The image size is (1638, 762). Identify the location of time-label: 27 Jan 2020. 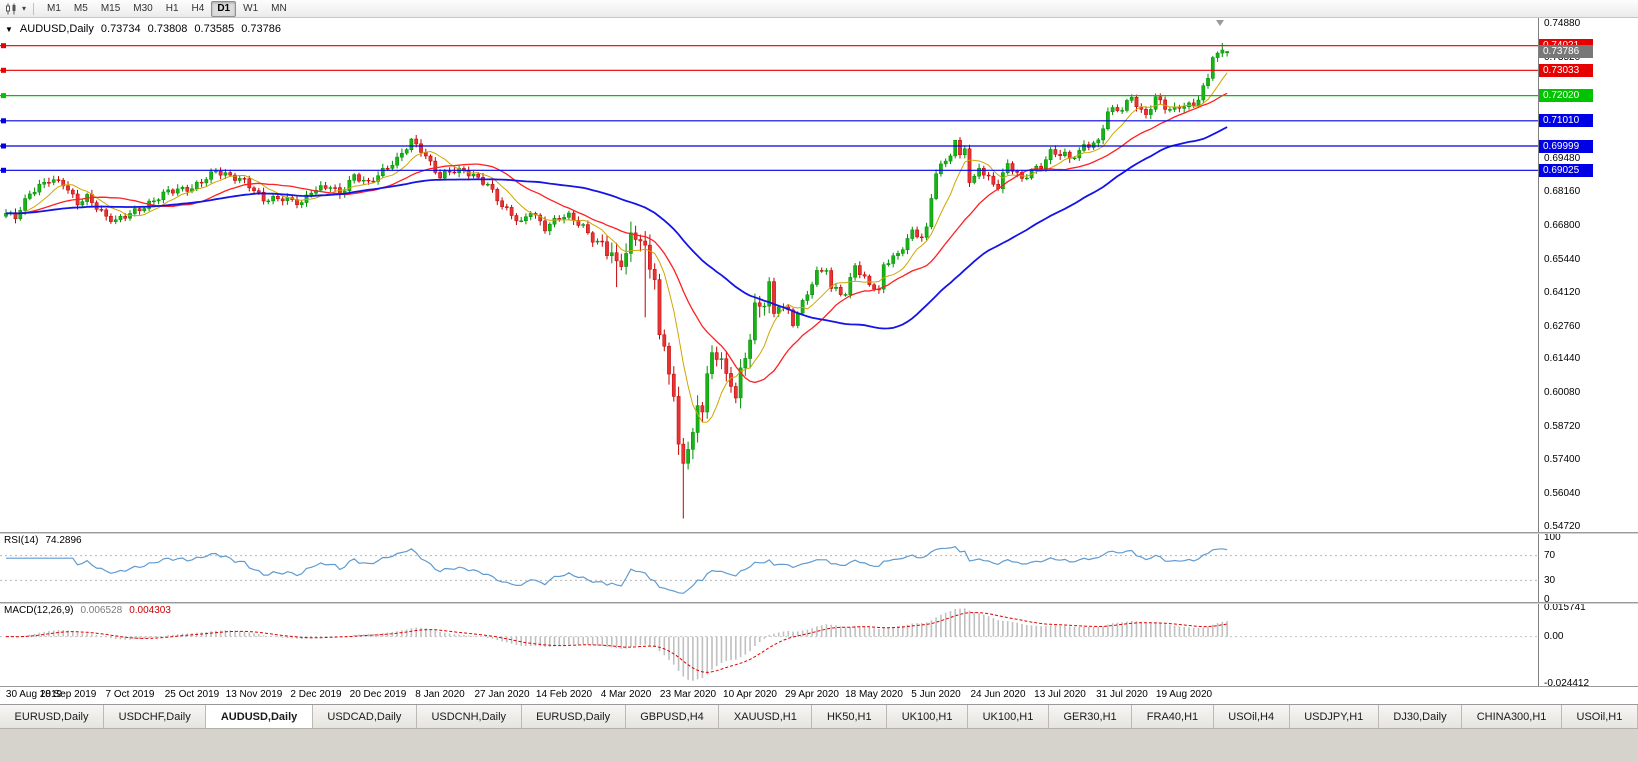
(502, 694).